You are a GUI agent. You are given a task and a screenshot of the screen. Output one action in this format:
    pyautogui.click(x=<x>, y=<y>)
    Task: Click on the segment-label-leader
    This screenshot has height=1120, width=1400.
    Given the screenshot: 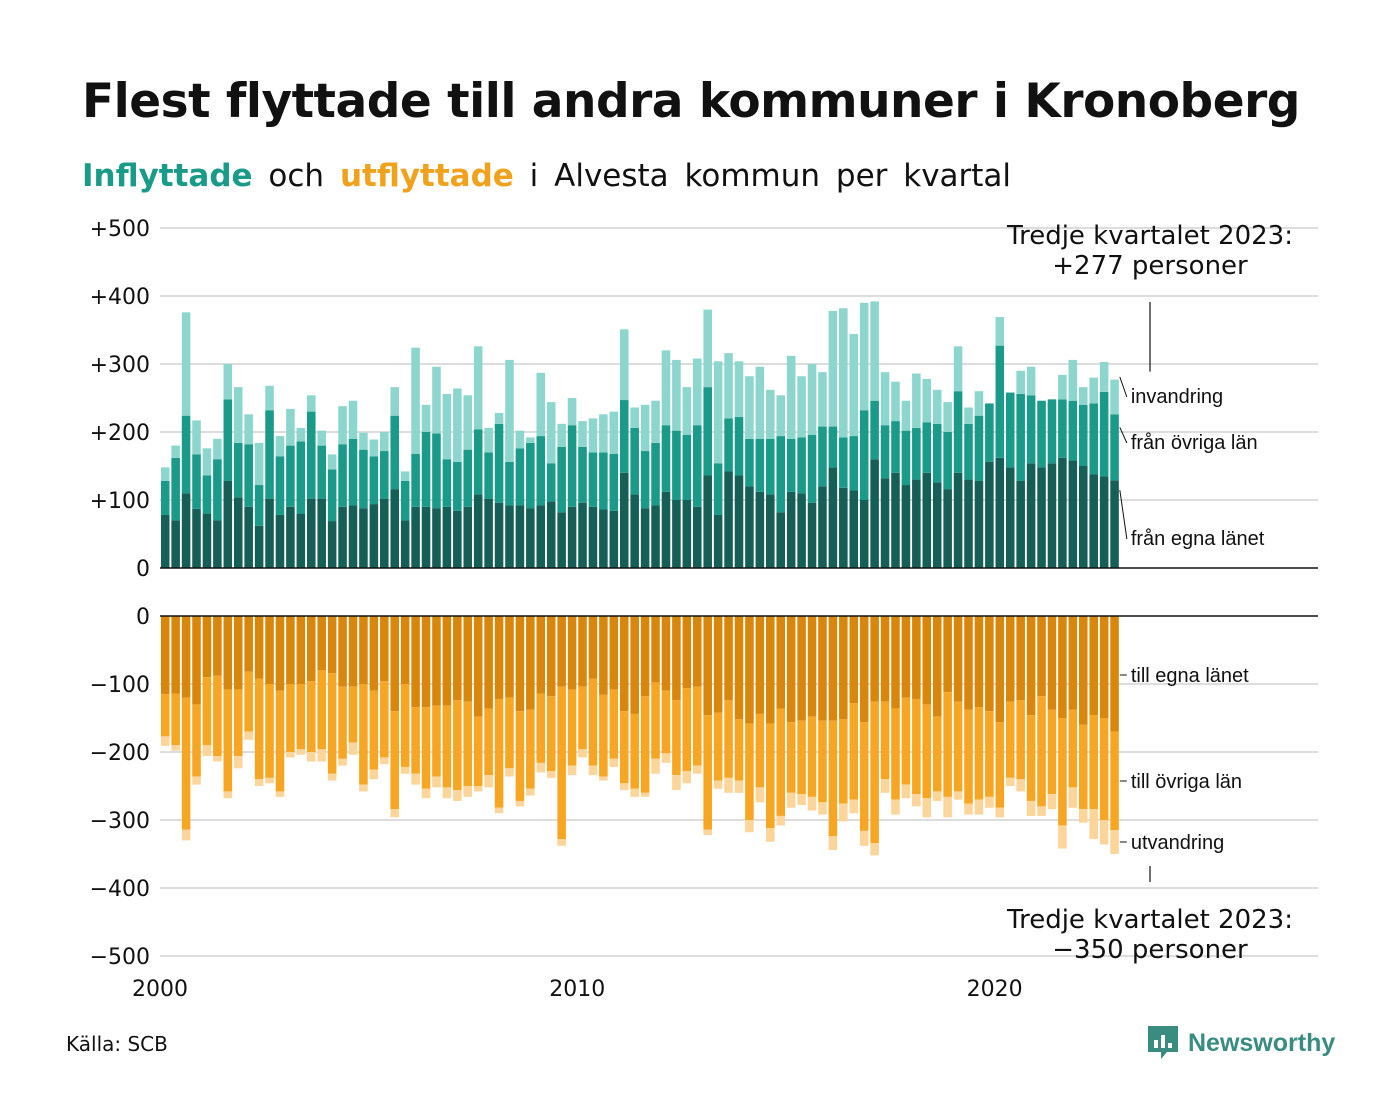 What is the action you would take?
    pyautogui.click(x=1123, y=387)
    